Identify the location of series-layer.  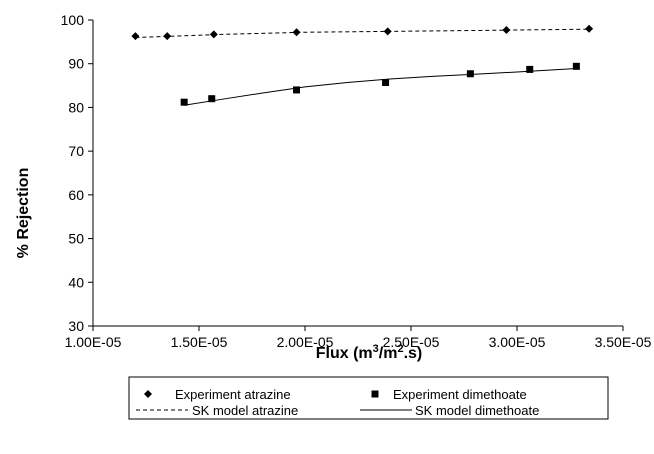
(362, 65).